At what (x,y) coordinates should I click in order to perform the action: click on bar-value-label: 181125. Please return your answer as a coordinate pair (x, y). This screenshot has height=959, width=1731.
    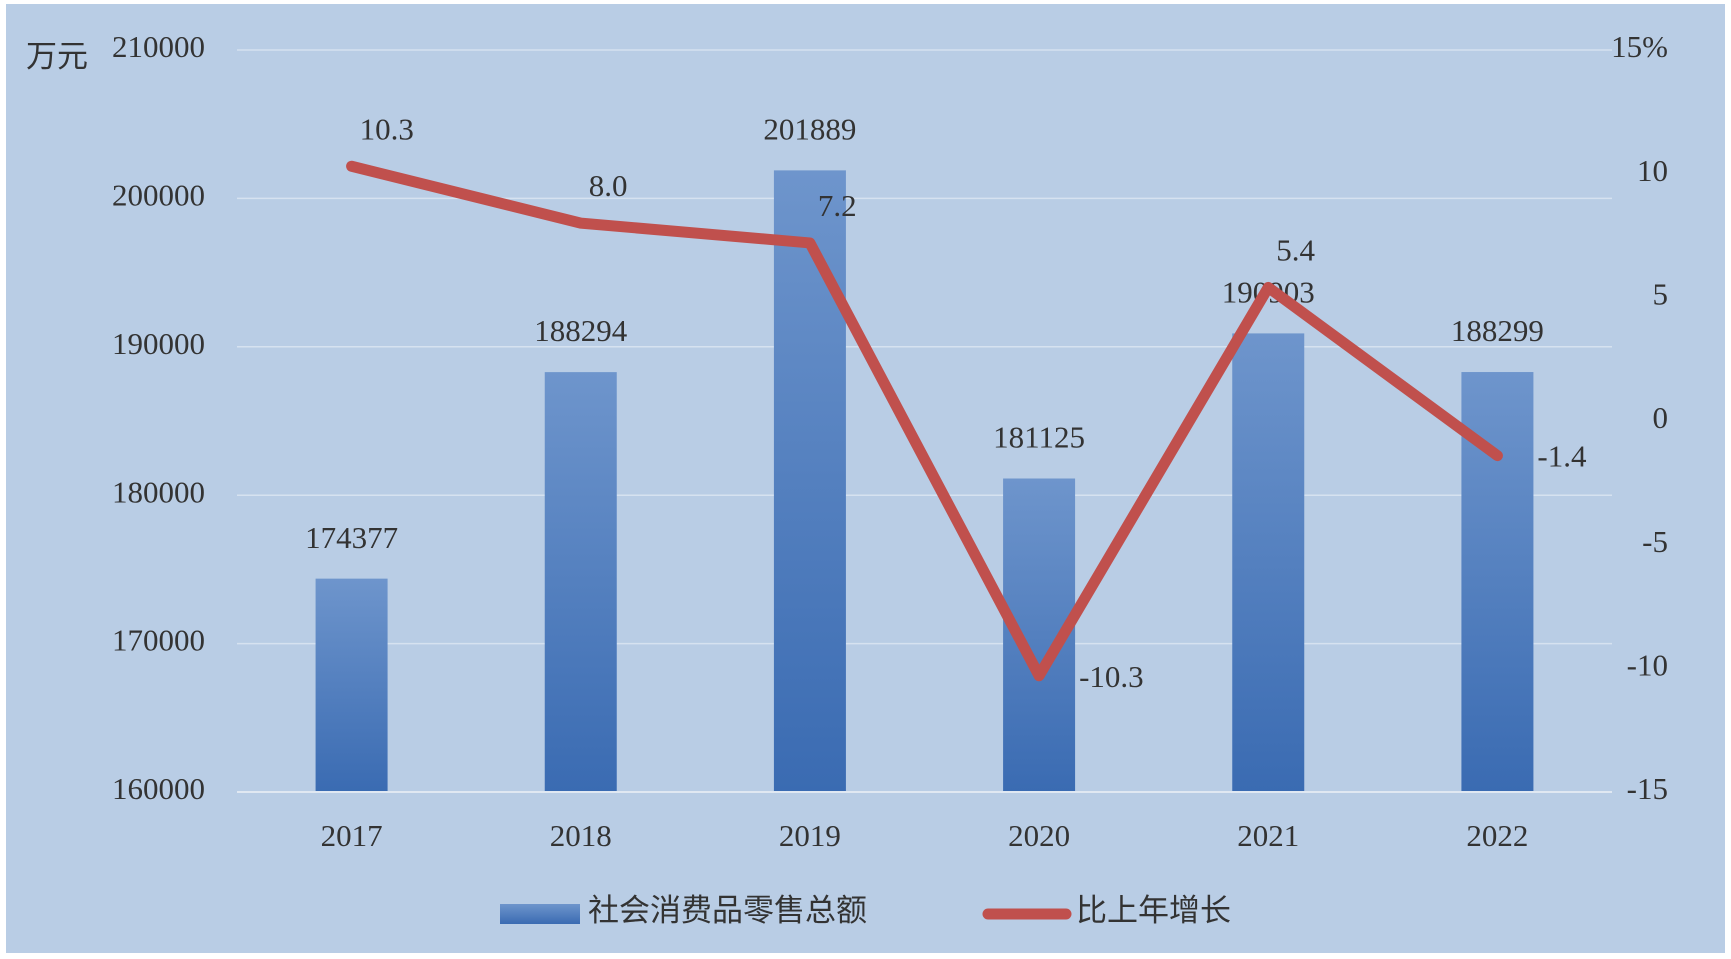
    Looking at the image, I should click on (1039, 437).